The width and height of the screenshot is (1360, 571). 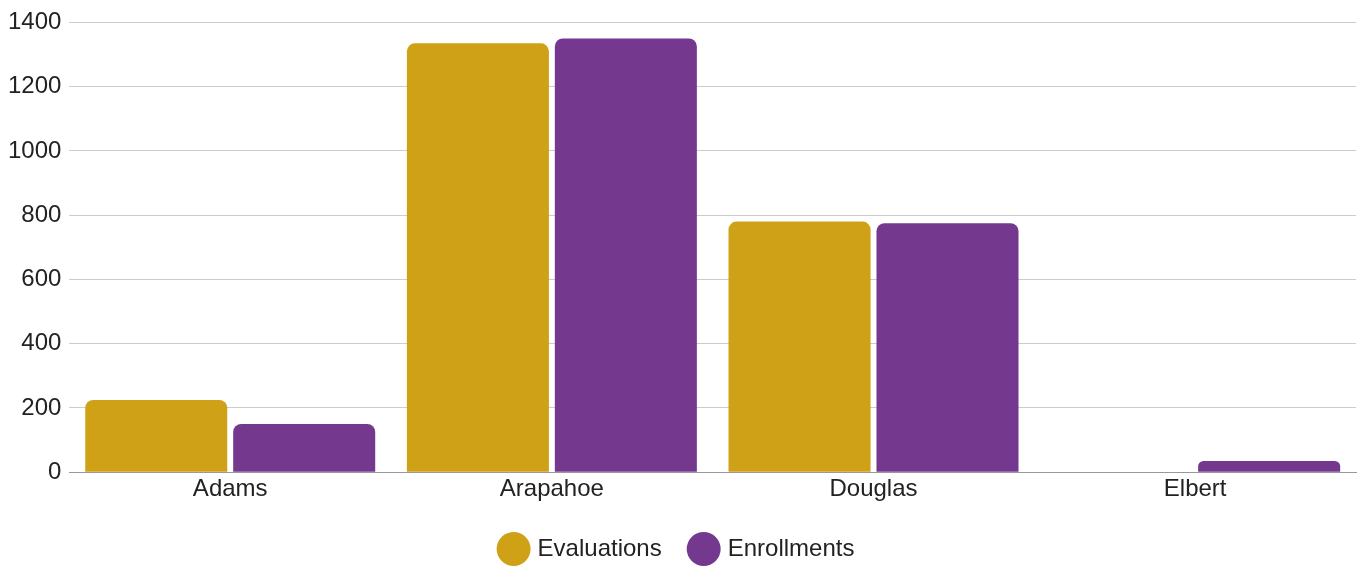 What do you see at coordinates (41, 278) in the screenshot?
I see `y-tick-label: 600` at bounding box center [41, 278].